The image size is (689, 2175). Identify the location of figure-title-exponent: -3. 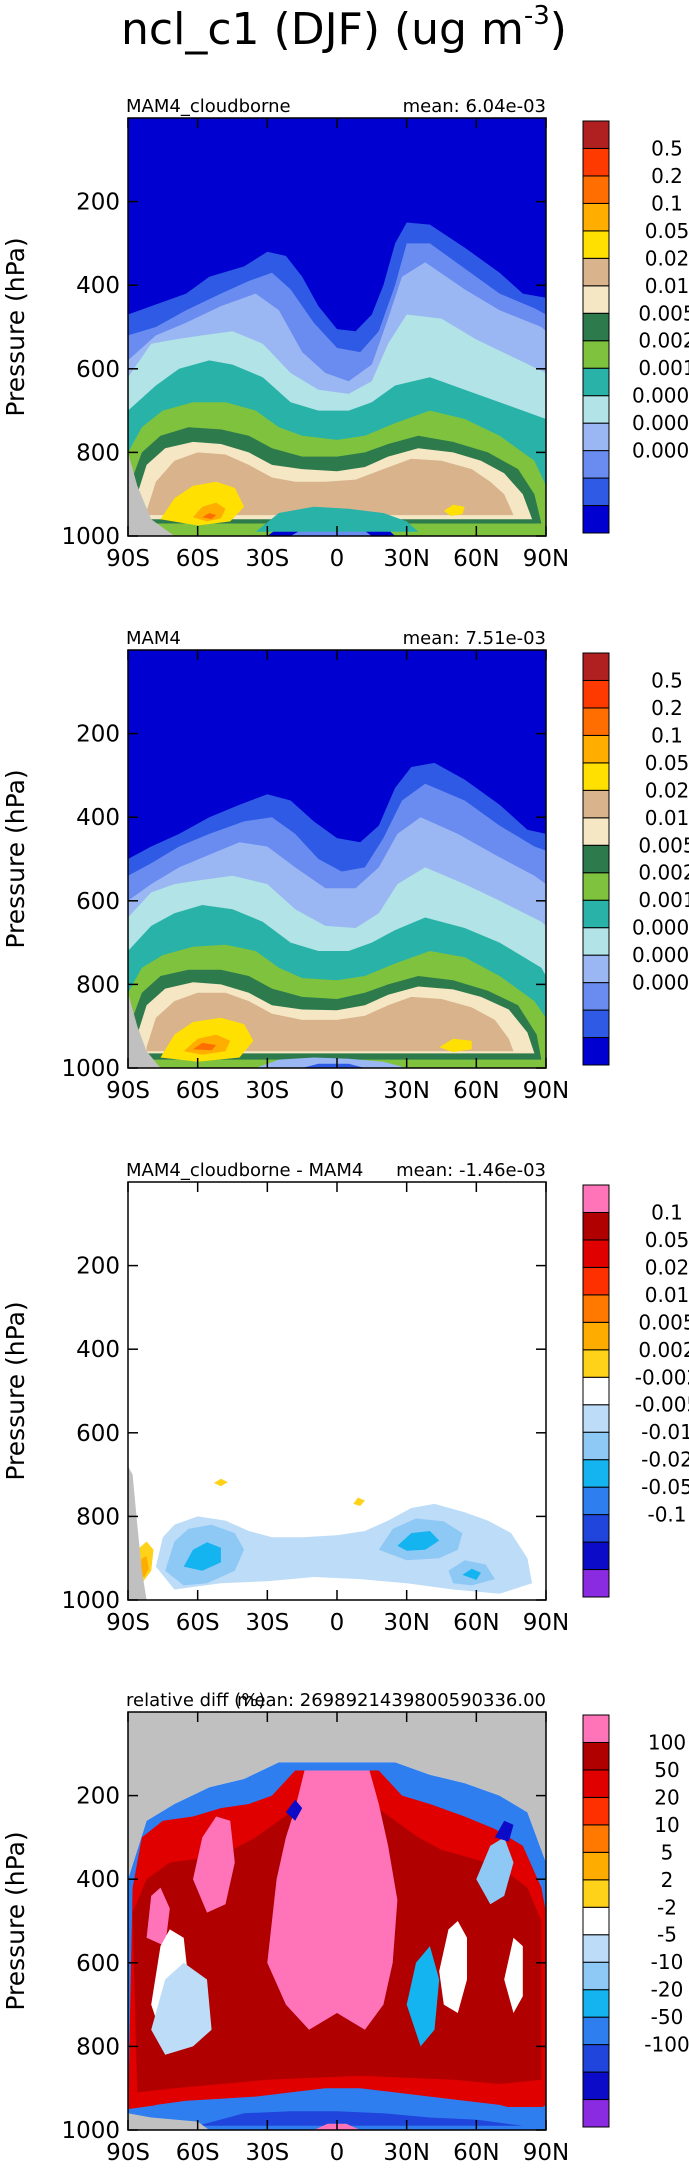
(537, 16).